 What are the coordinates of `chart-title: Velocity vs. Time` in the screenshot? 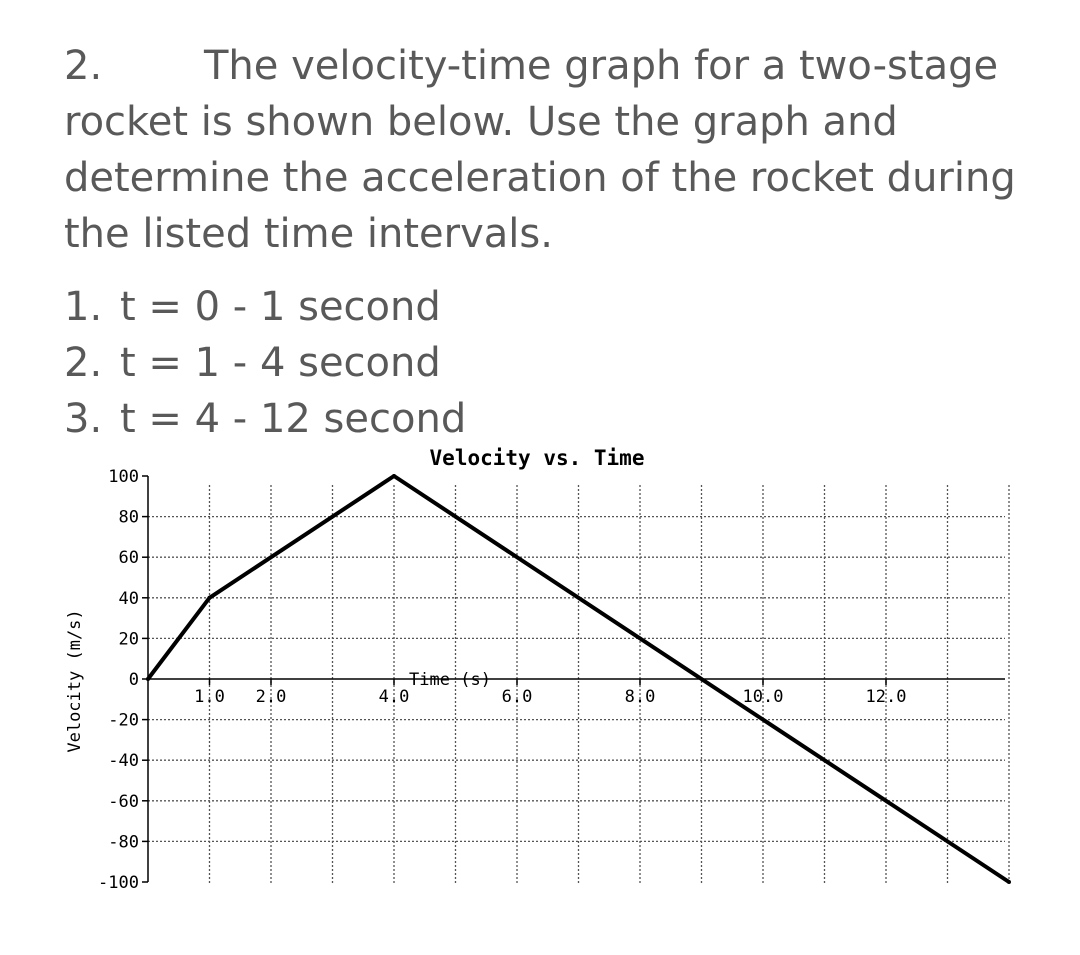 It's located at (537, 458).